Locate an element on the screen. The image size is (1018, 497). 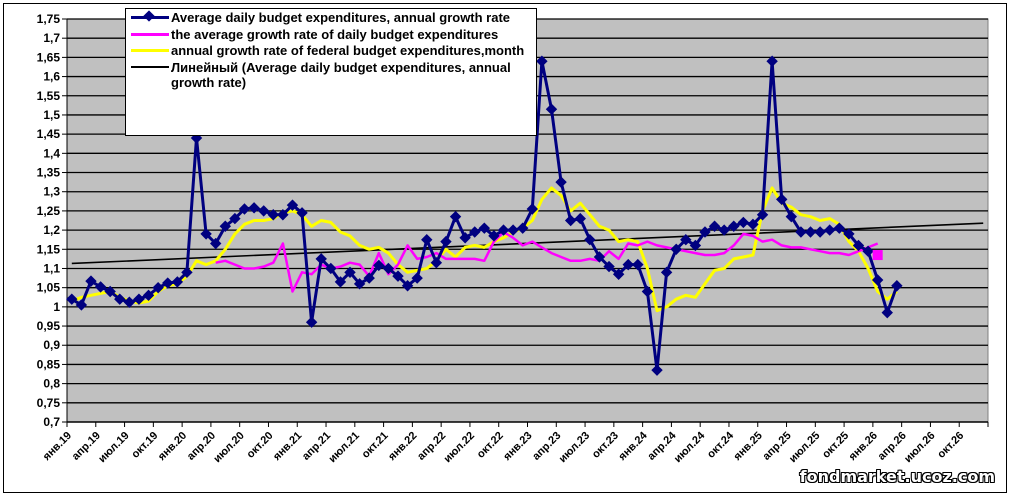
x-tick-label: июл.26 is located at coordinates (919, 447).